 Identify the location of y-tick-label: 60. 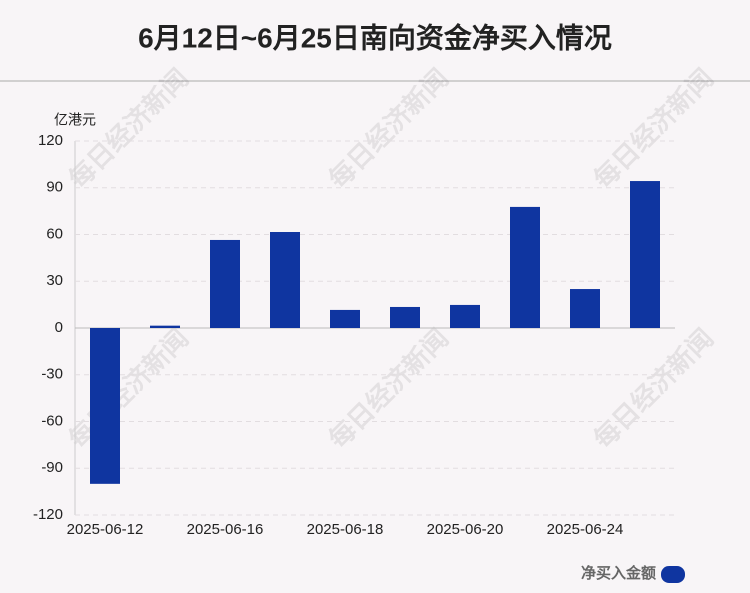
(54, 233).